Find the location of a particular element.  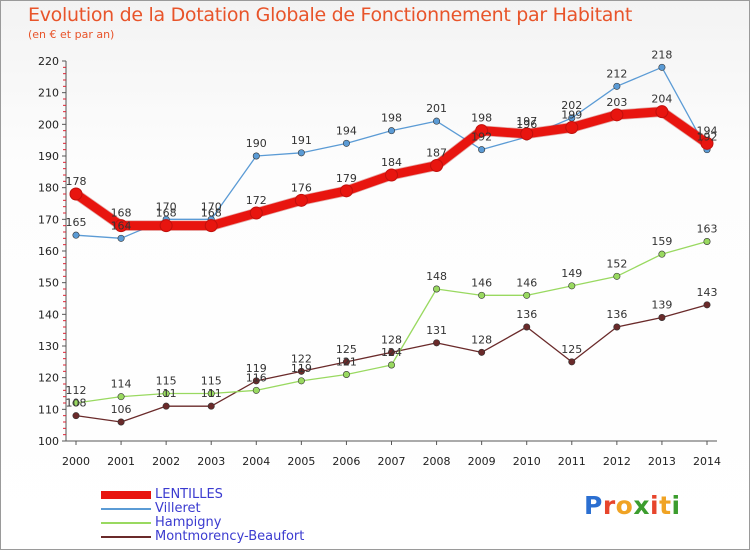

data-label: 111 is located at coordinates (166, 393).